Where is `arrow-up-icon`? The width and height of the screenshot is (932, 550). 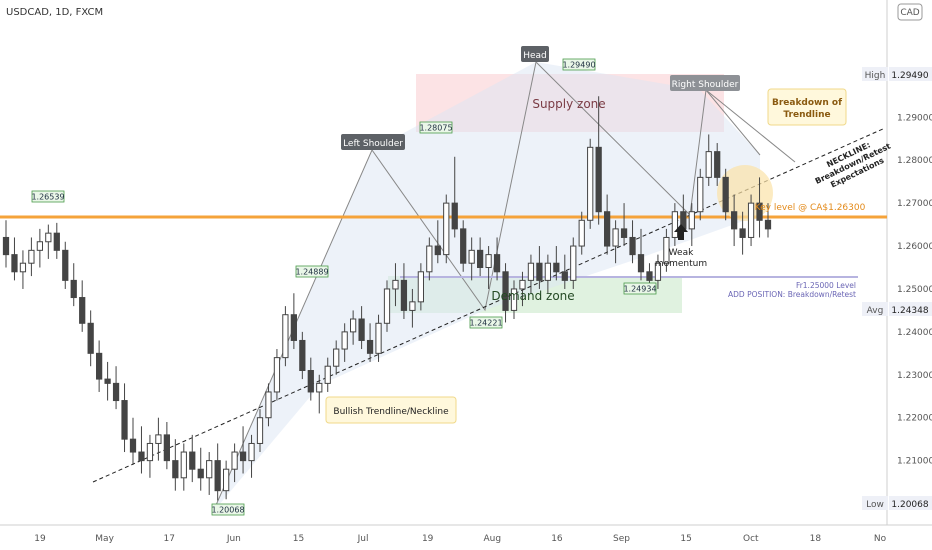 arrow-up-icon is located at coordinates (681, 232).